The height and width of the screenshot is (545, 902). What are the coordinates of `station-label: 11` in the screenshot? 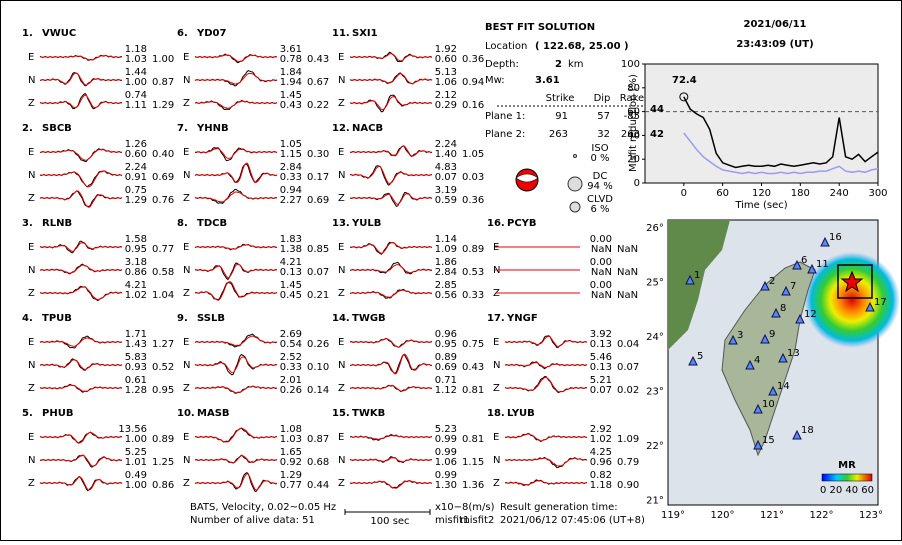 It's located at (822, 264).